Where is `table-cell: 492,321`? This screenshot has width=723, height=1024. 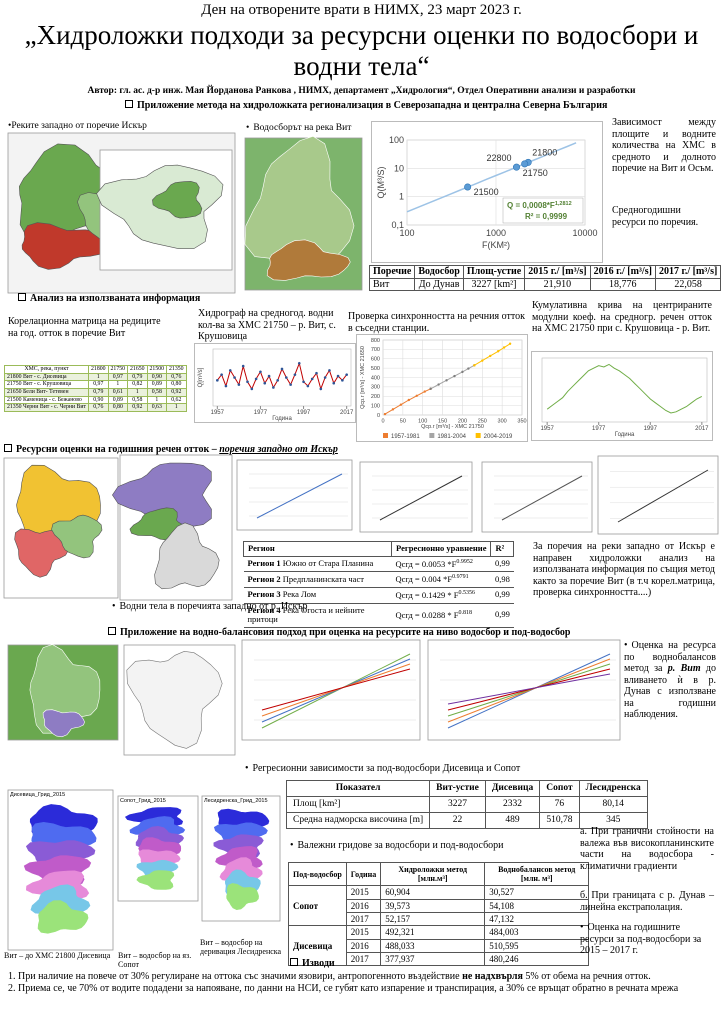
table-cell: 492,321 is located at coordinates (433, 932).